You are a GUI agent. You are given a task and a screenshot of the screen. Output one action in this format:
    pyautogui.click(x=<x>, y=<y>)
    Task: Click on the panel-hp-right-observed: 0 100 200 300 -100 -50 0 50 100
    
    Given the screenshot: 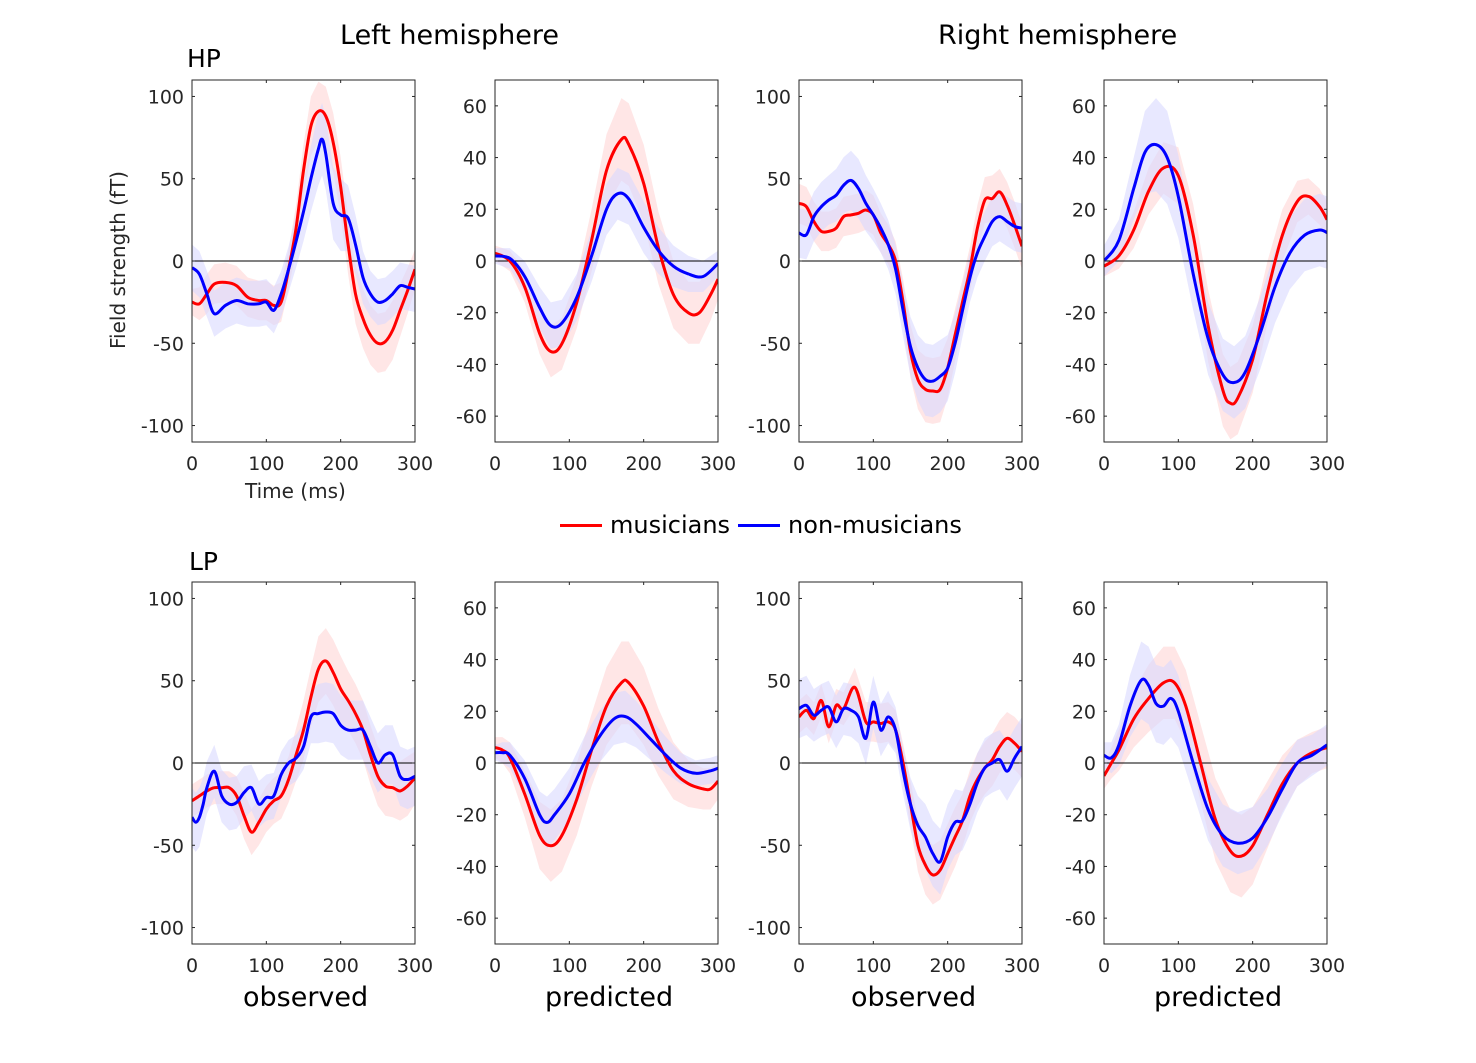 What is the action you would take?
    pyautogui.click(x=894, y=277)
    